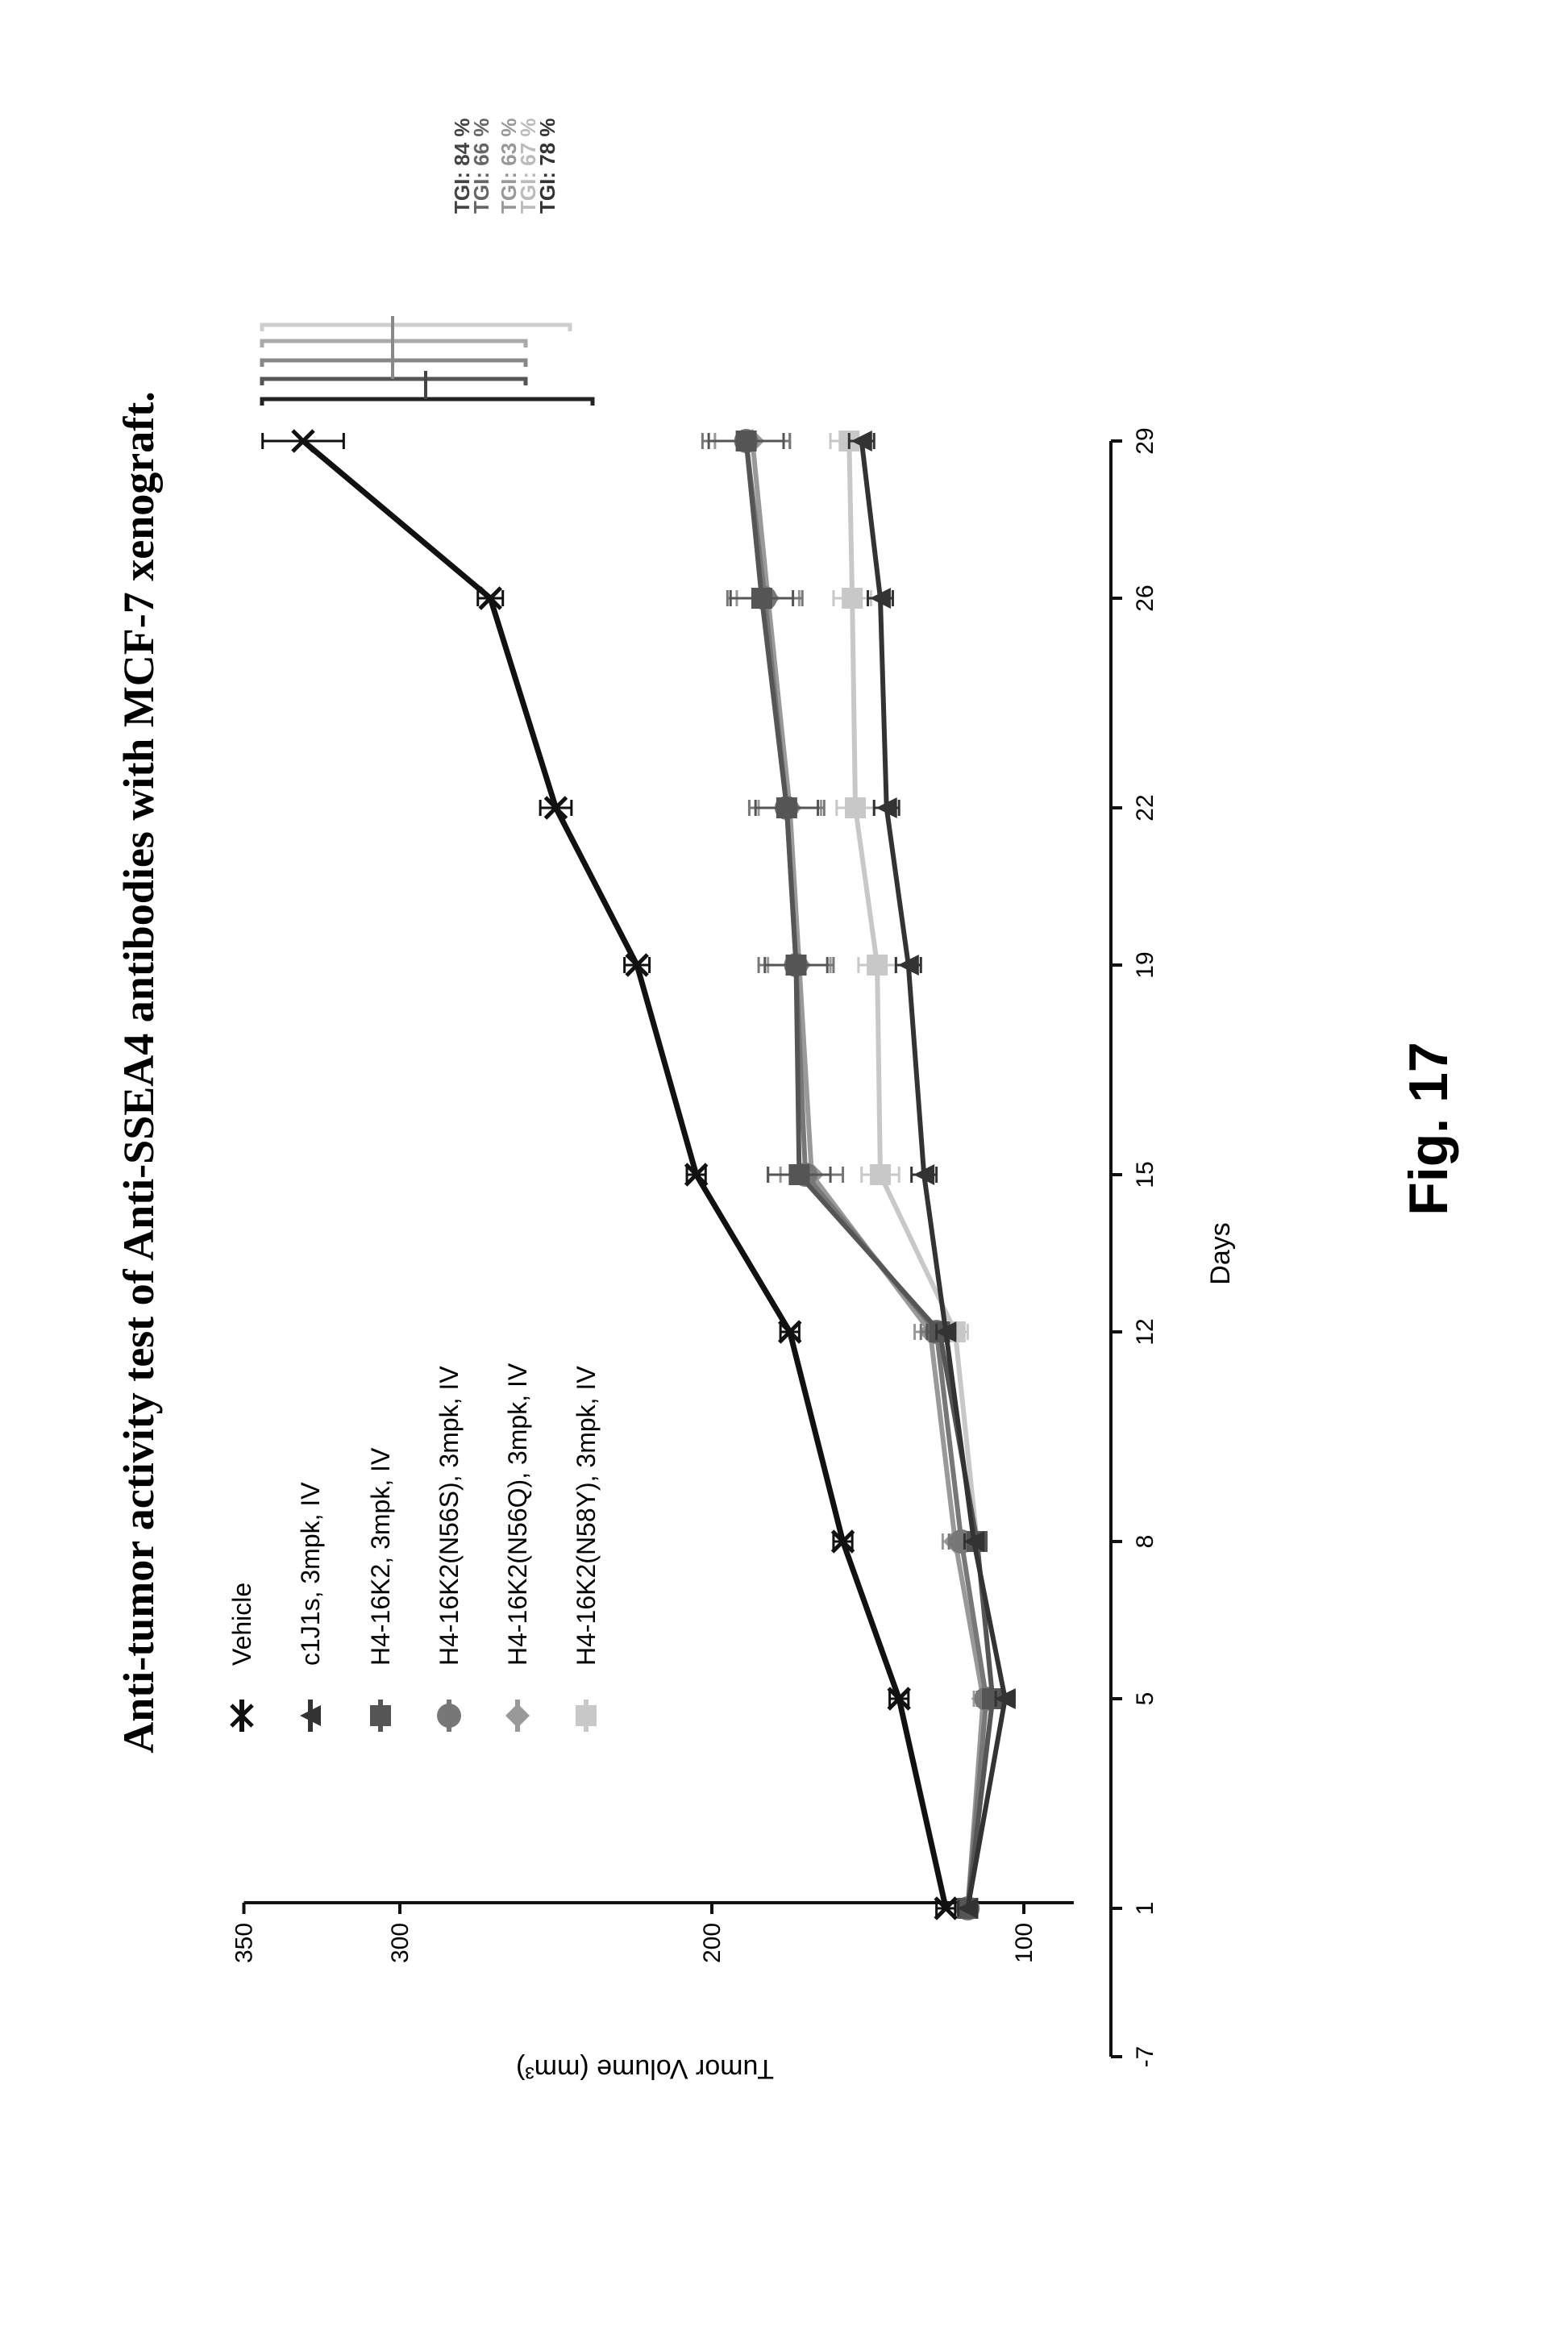 The width and height of the screenshot is (1568, 2330). Describe the element at coordinates (244, 1943) in the screenshot. I see `y-tick-label: 350` at that location.